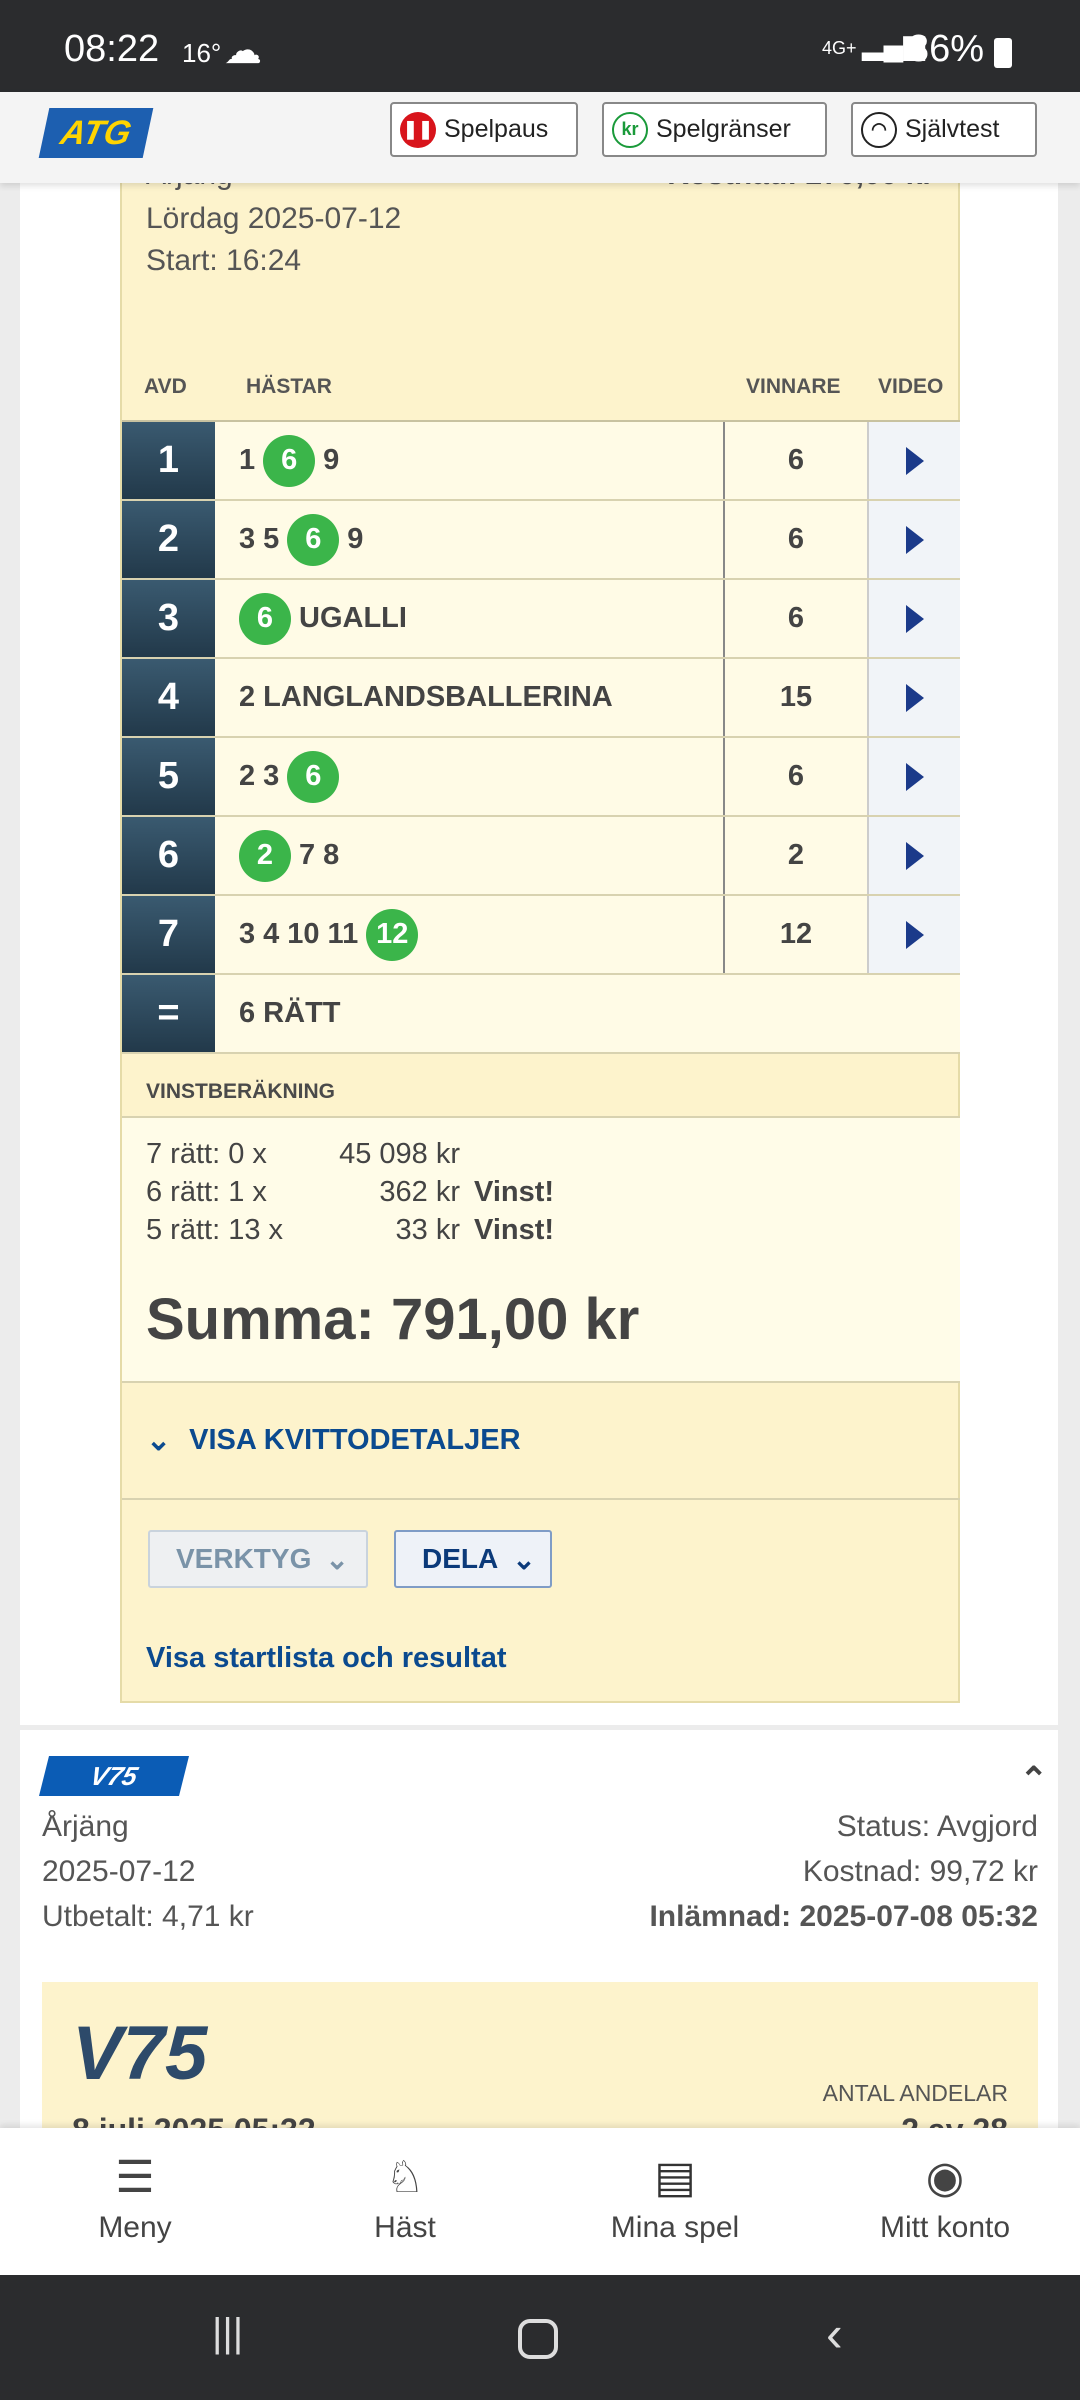  Describe the element at coordinates (915, 2093) in the screenshot. I see `shares-label: ANTAL ANDELAR` at that location.